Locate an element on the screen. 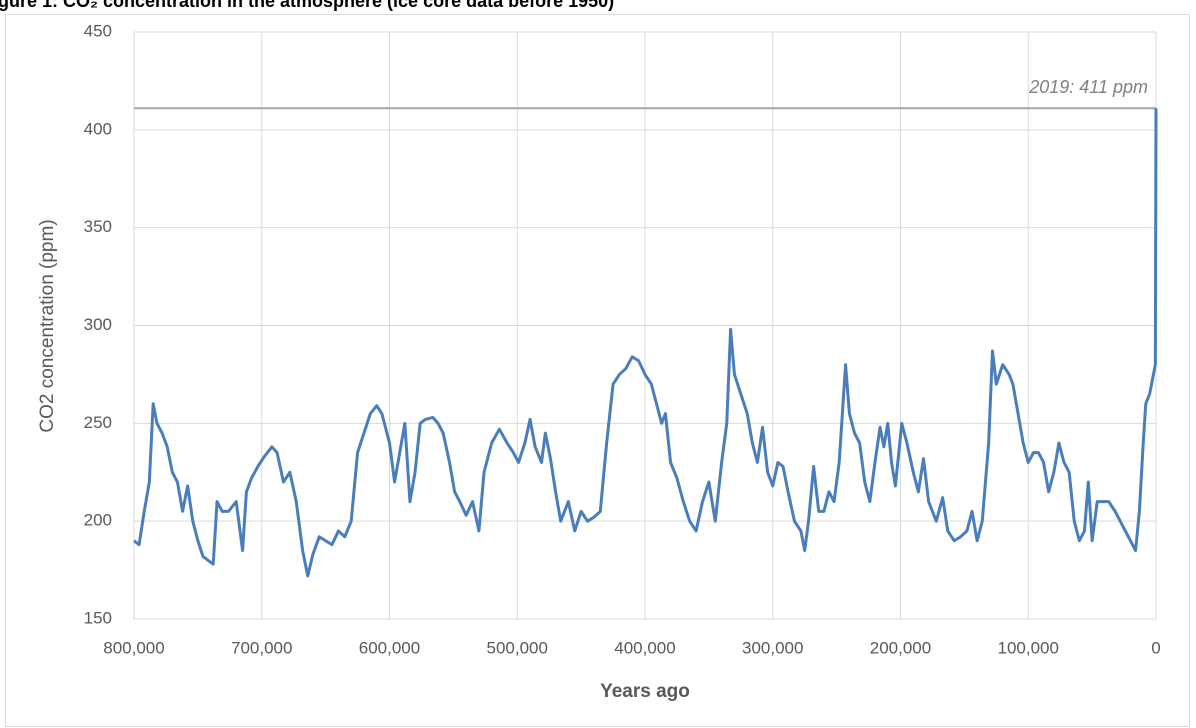  x-tick-label: 700,000 is located at coordinates (261, 647).